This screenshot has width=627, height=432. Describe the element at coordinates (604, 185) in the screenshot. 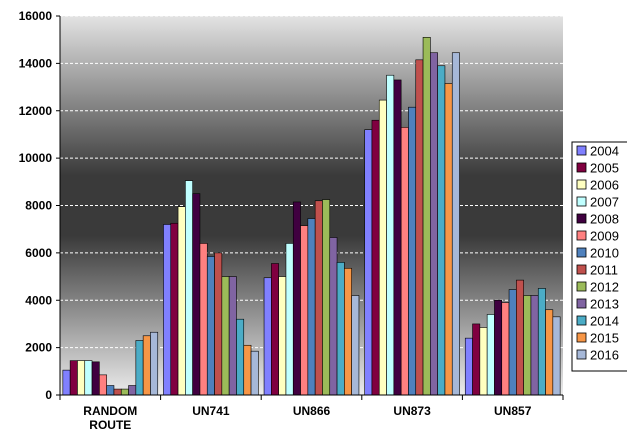

I see `legend-label-2006: 2006` at that location.